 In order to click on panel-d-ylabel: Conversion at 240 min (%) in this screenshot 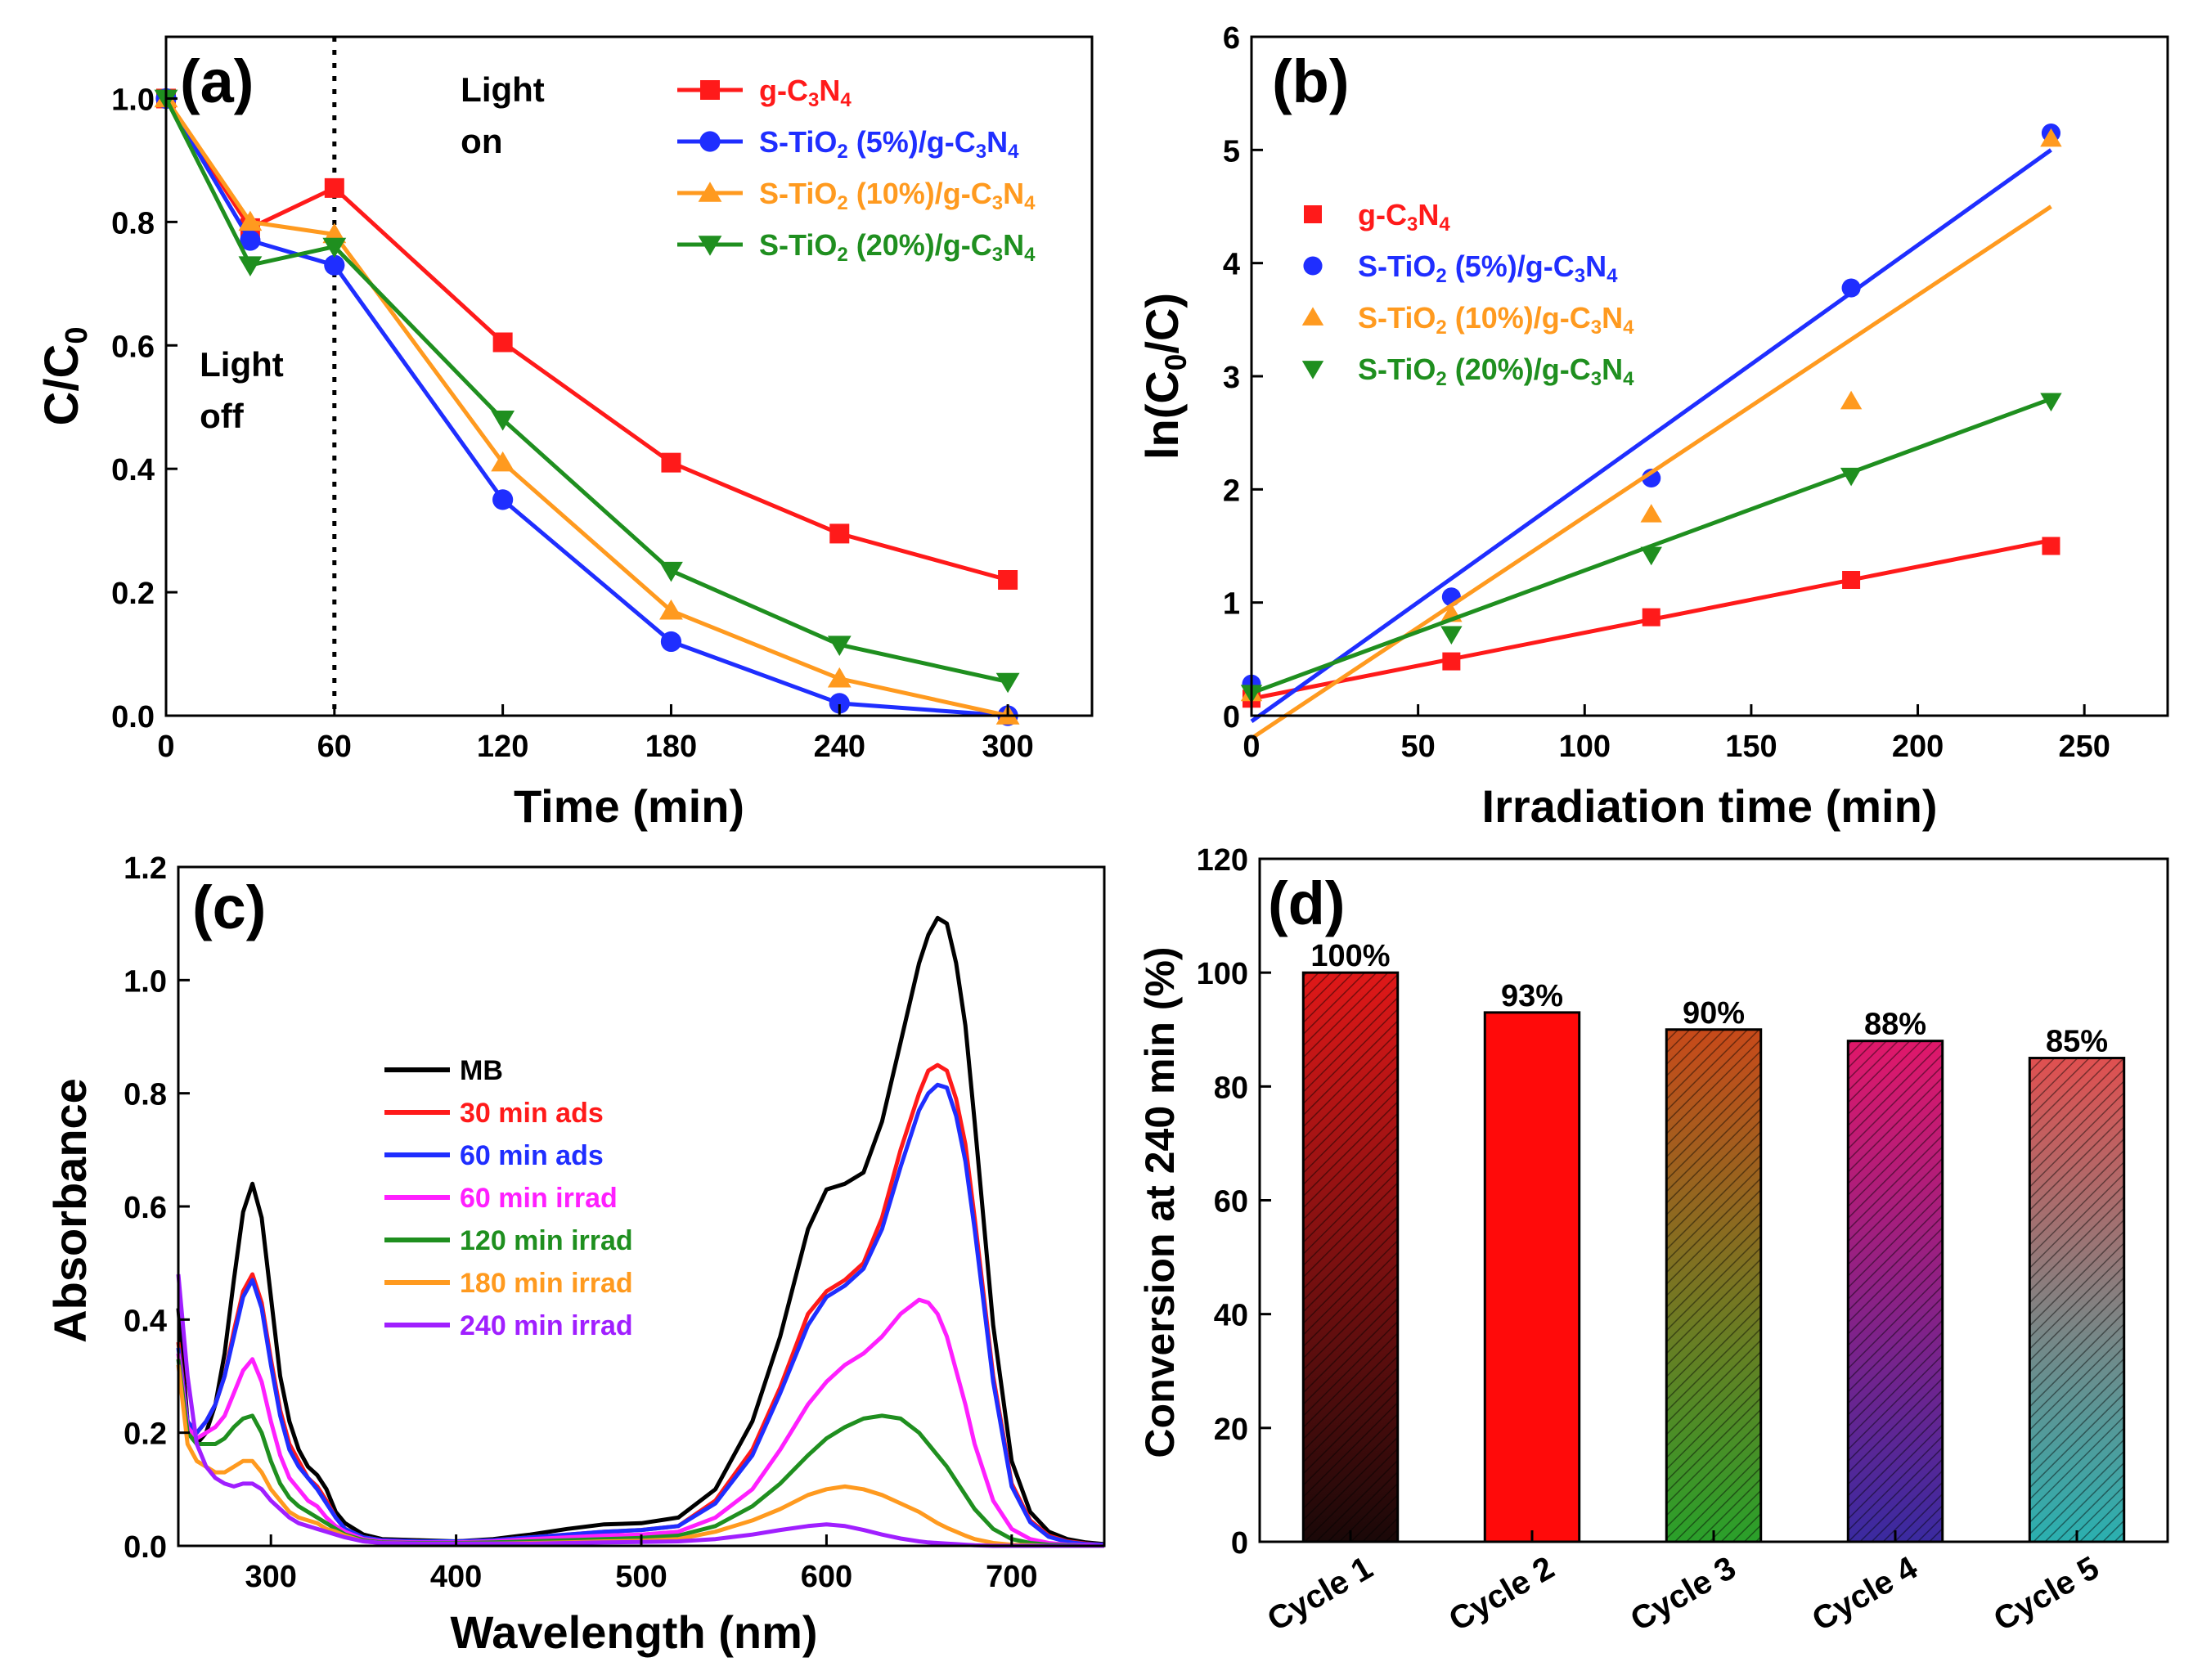, I will do `click(1160, 1202)`.